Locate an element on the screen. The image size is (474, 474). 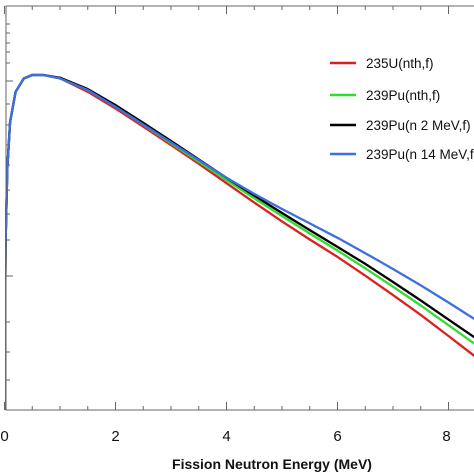
x-tick-label-8: 8 is located at coordinates (446, 436).